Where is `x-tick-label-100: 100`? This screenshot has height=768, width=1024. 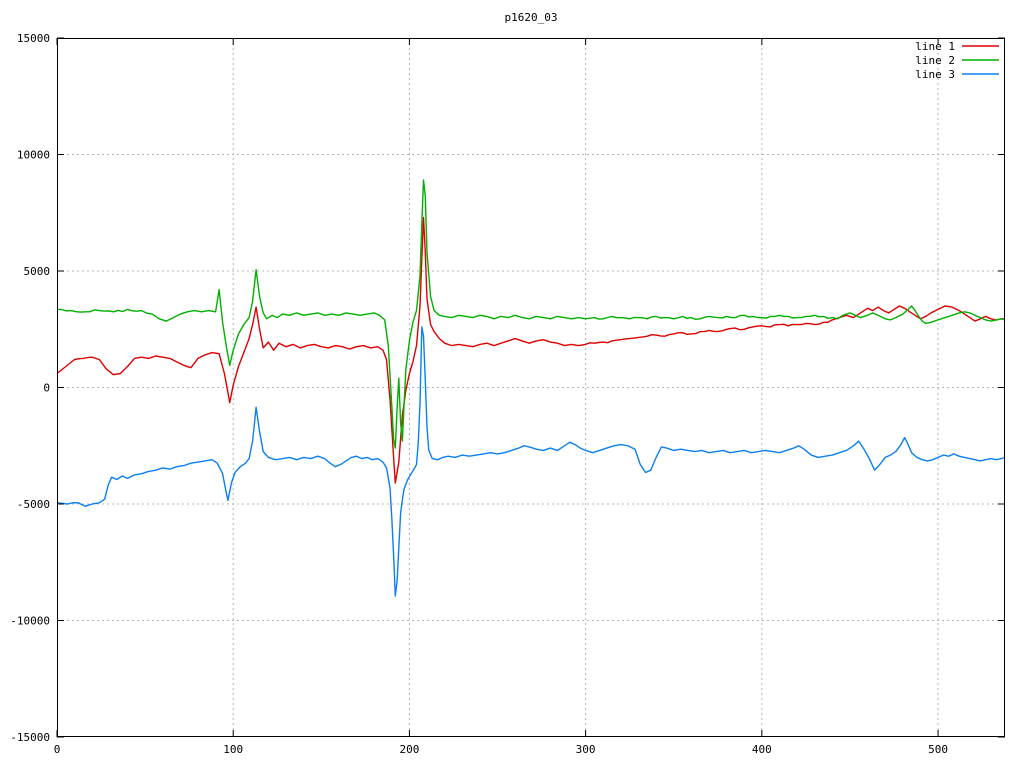
x-tick-label-100: 100 is located at coordinates (233, 749).